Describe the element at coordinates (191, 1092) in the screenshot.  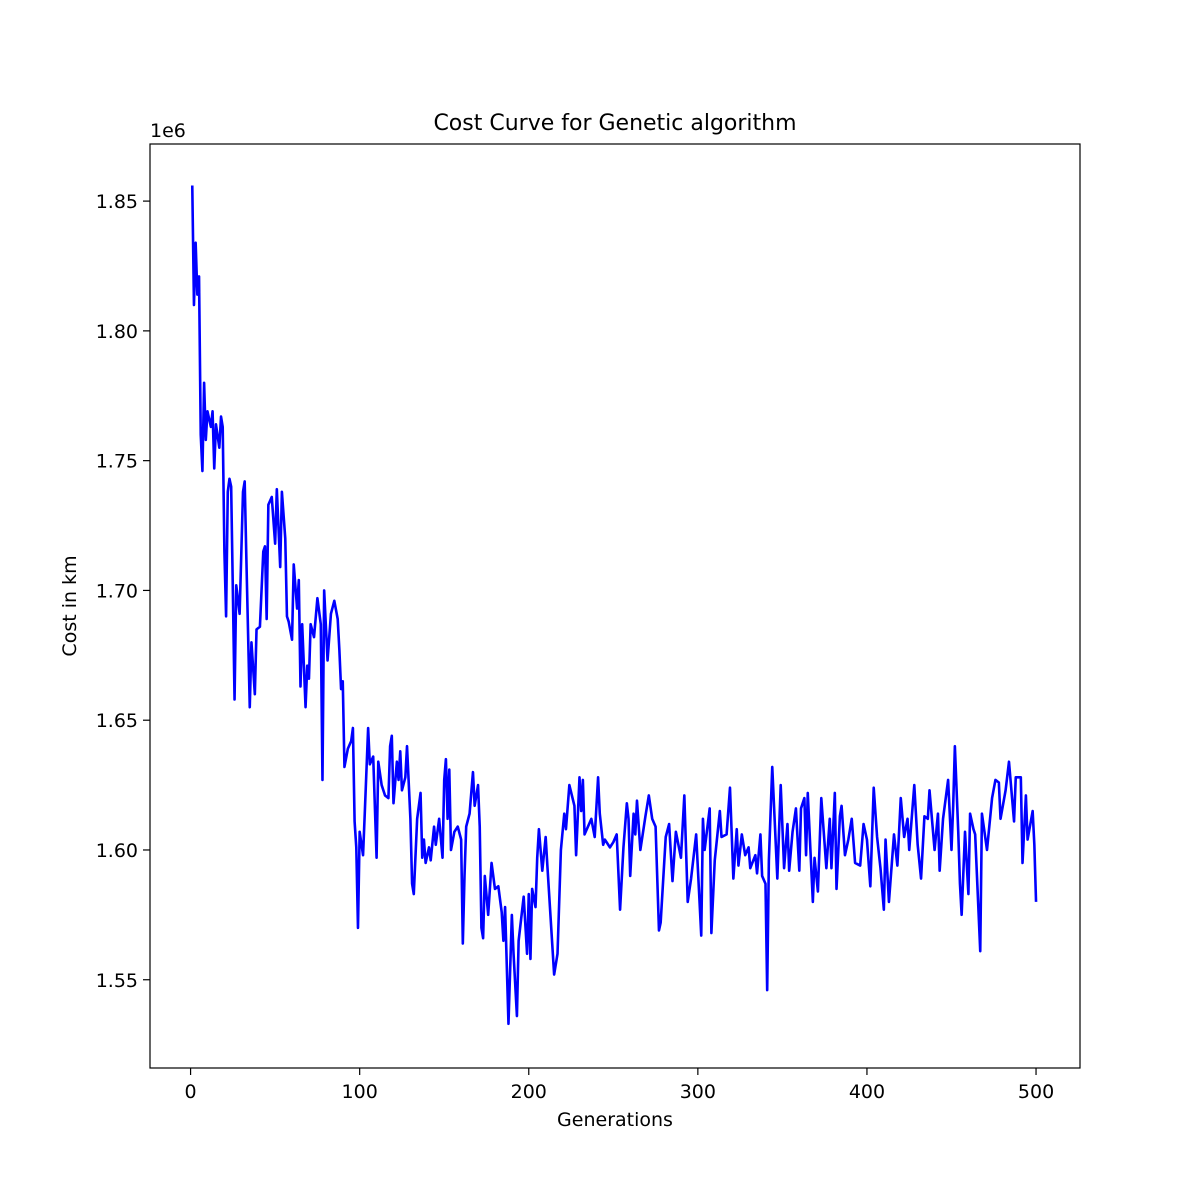
I see `x-tick-label: 0` at that location.